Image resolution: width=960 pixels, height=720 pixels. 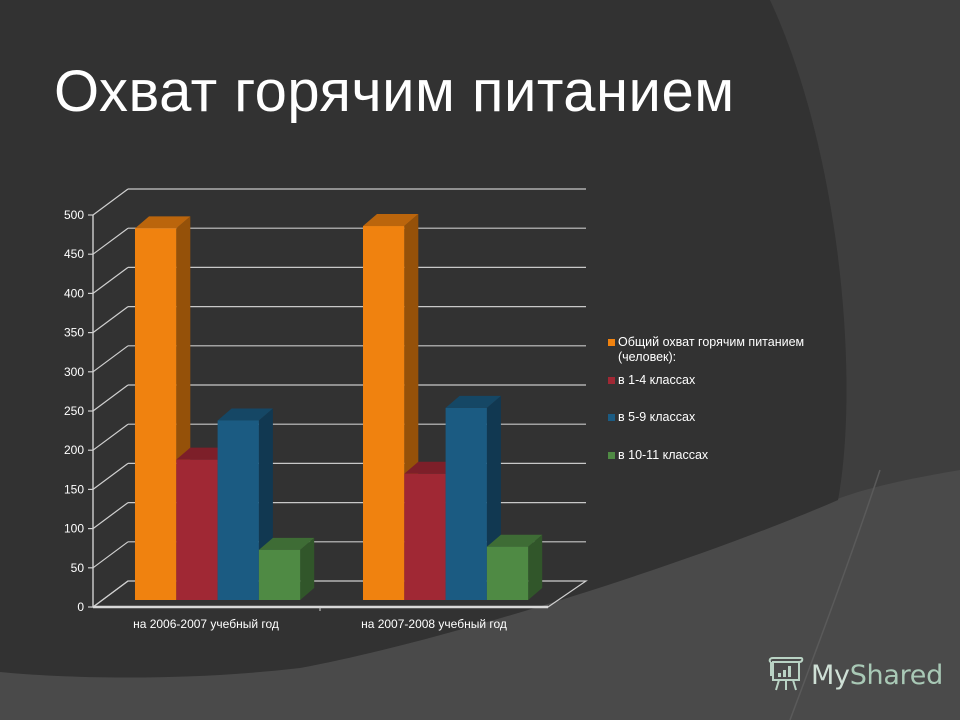 What do you see at coordinates (206, 624) in the screenshot?
I see `x-category-label: на 2006-2007 учебный год` at bounding box center [206, 624].